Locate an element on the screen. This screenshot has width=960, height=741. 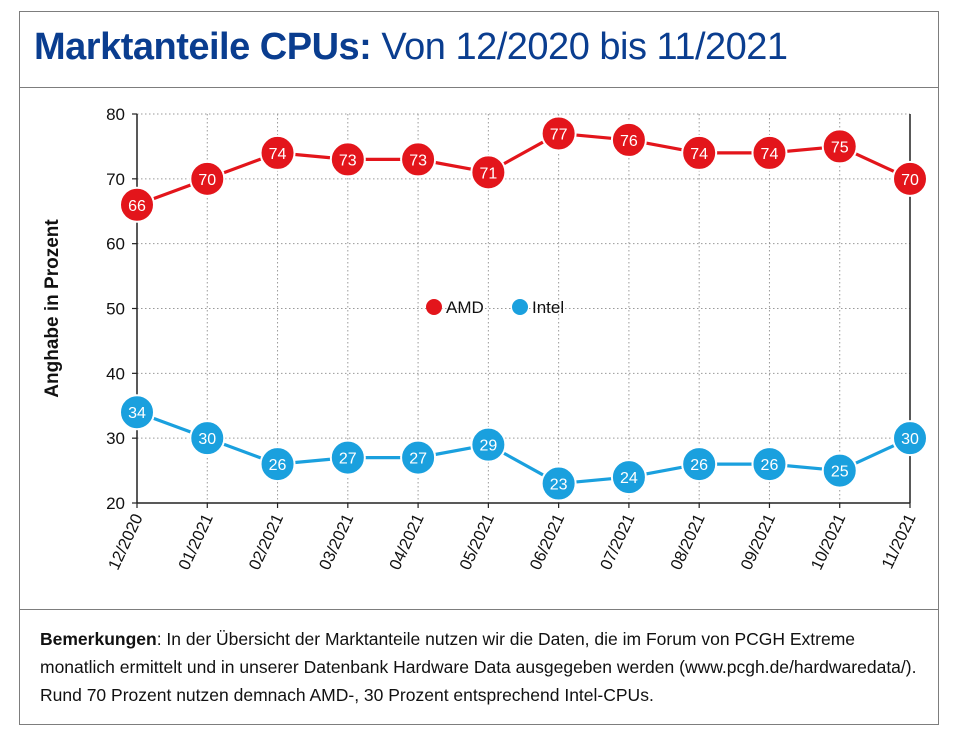
x-tick-label: 03/2021 is located at coordinates (337, 542).